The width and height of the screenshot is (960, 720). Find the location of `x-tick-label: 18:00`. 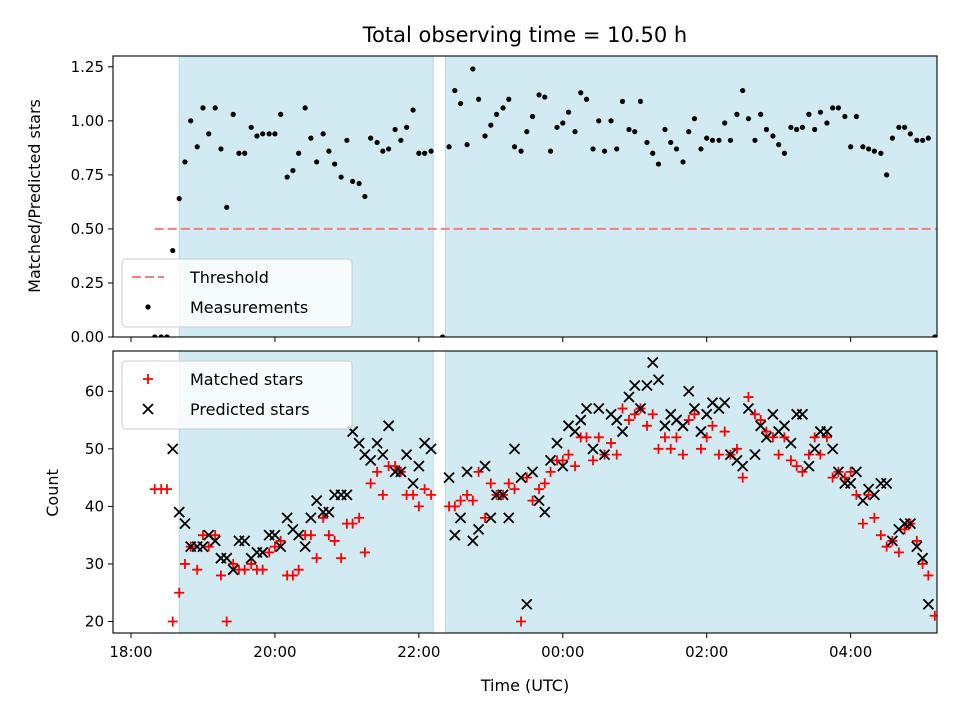

x-tick-label: 18:00 is located at coordinates (130, 652).